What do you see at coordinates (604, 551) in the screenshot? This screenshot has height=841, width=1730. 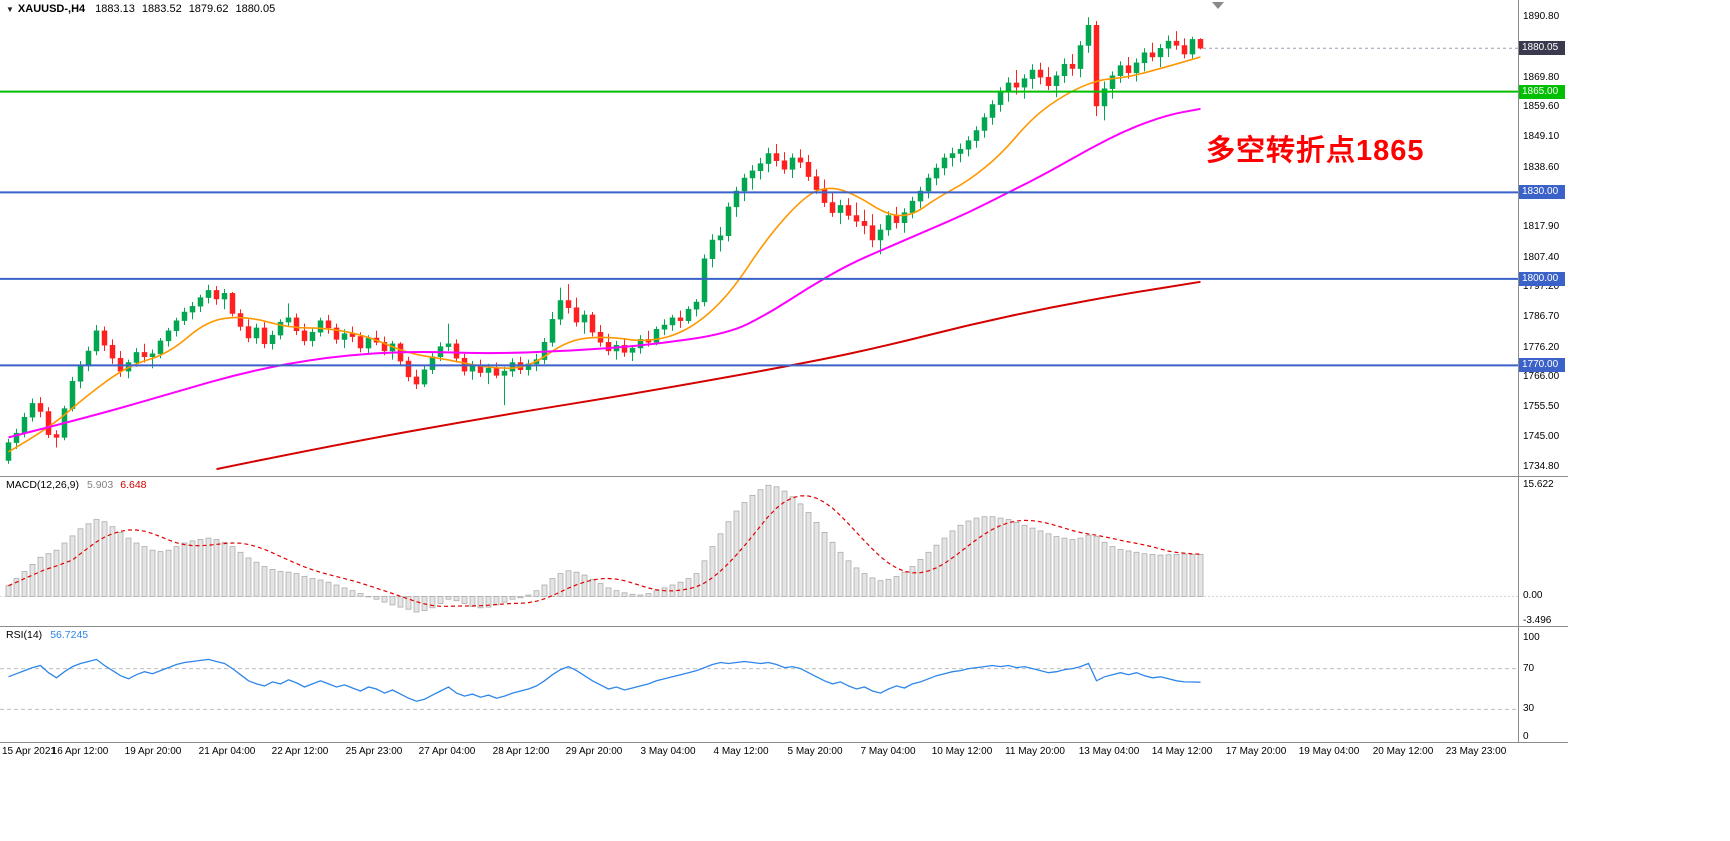 I see `macd-signal-line` at bounding box center [604, 551].